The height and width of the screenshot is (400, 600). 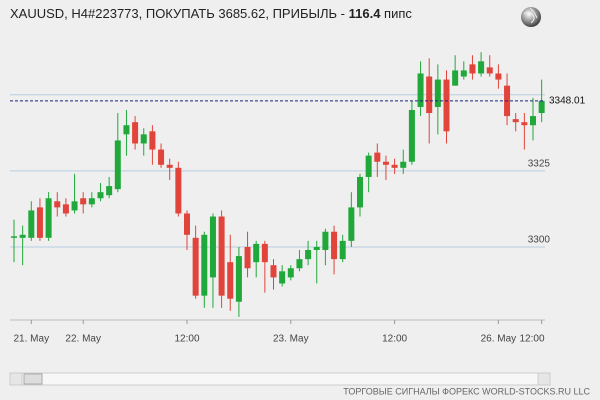 What do you see at coordinates (544, 379) in the screenshot?
I see `scroll-right` at bounding box center [544, 379].